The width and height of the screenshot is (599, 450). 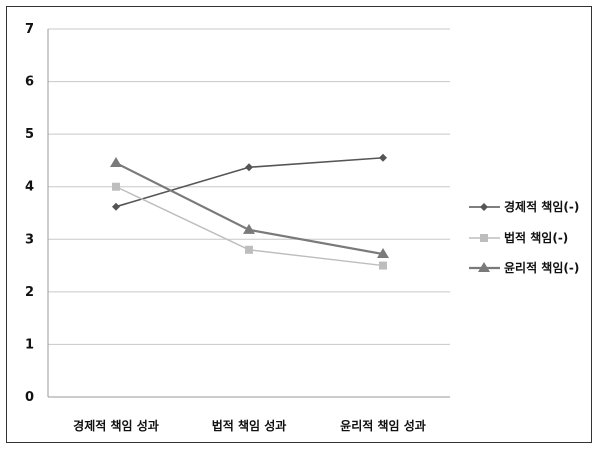 I want to click on x-tick-label: 윤리적 책임 성과, so click(x=383, y=425).